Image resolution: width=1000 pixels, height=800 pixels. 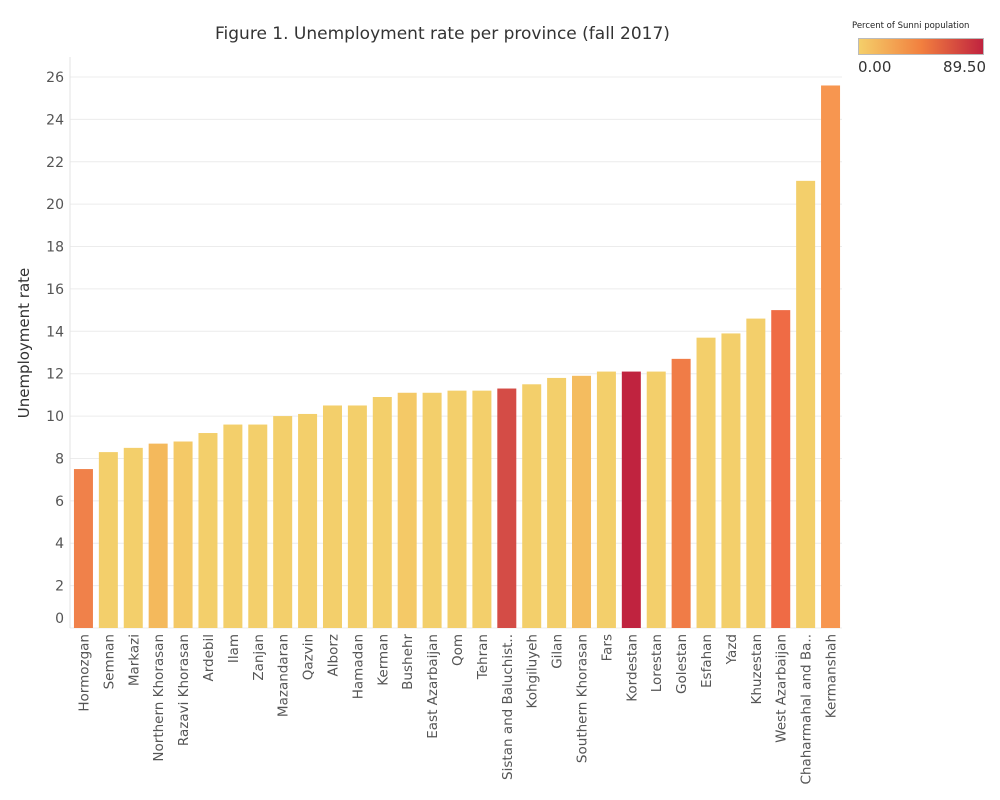 I want to click on bar-markazi, so click(x=133, y=537).